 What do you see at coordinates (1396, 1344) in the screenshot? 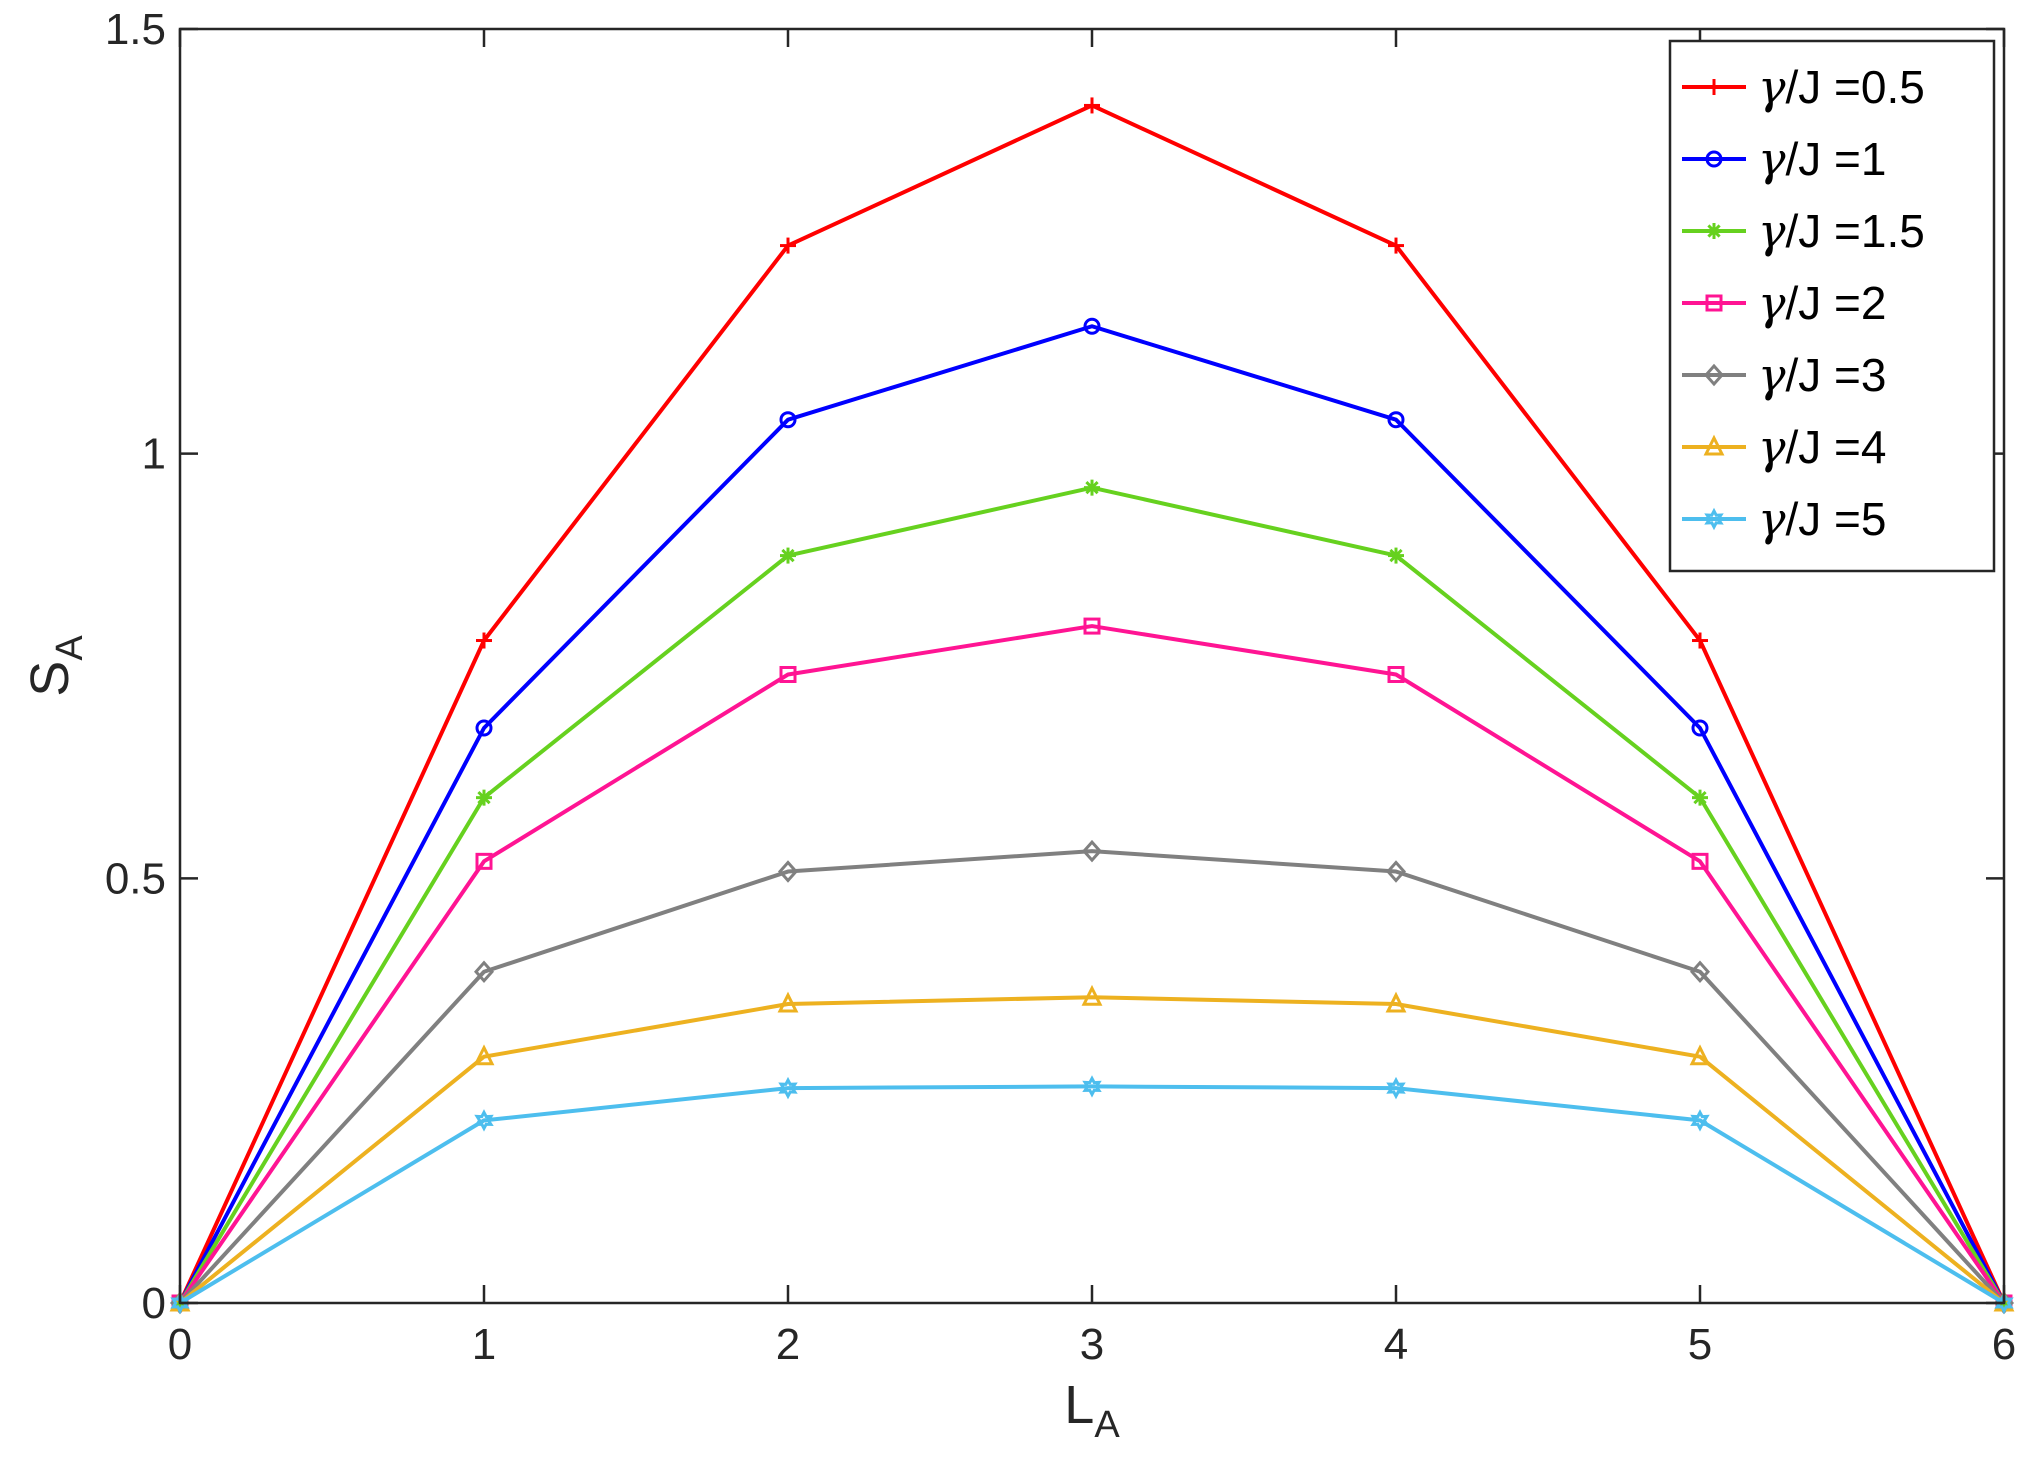
I see `x-tick-label: 4` at bounding box center [1396, 1344].